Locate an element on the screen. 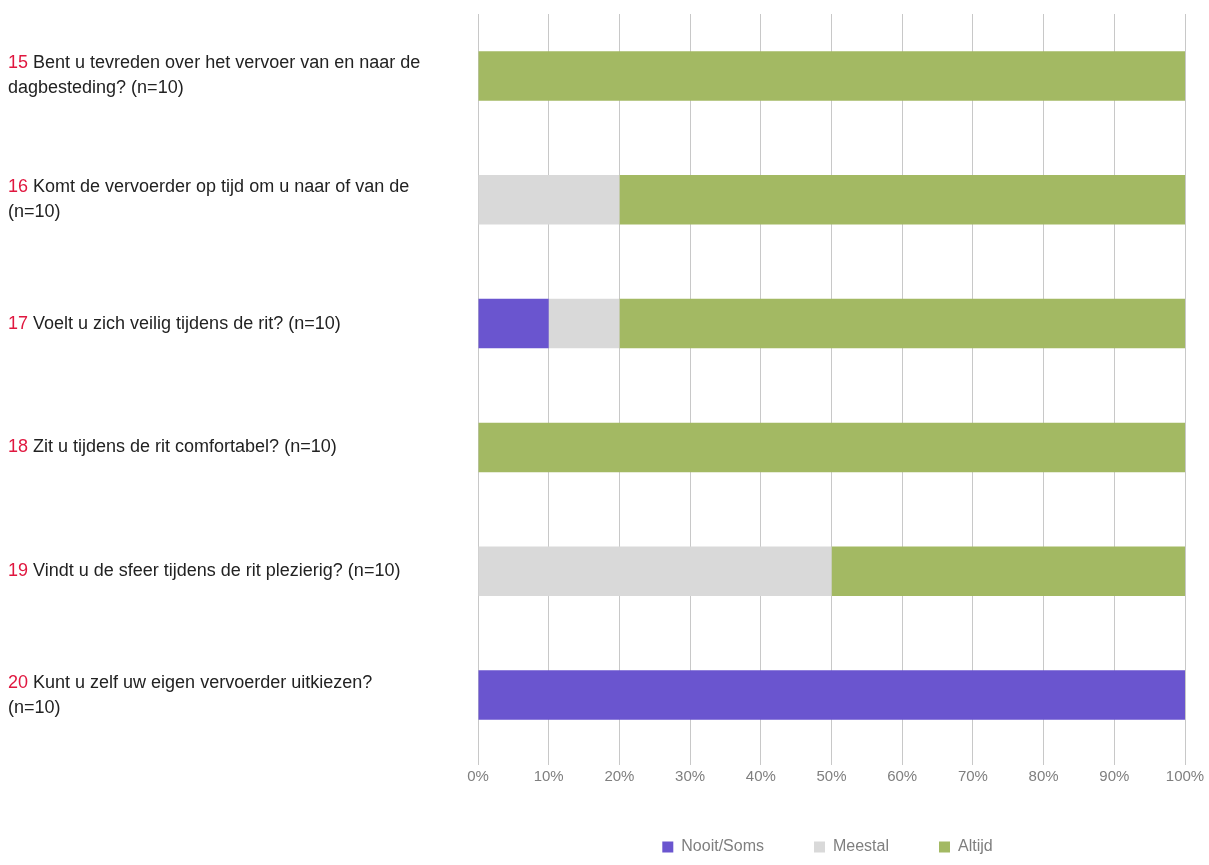  x-tick-label: 100% is located at coordinates (1185, 776).